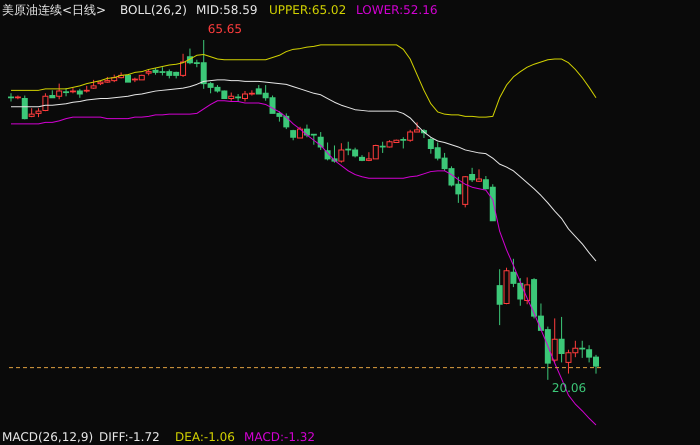 Image resolution: width=700 pixels, height=445 pixels. I want to click on text: UPPER:65.02, so click(307, 10).